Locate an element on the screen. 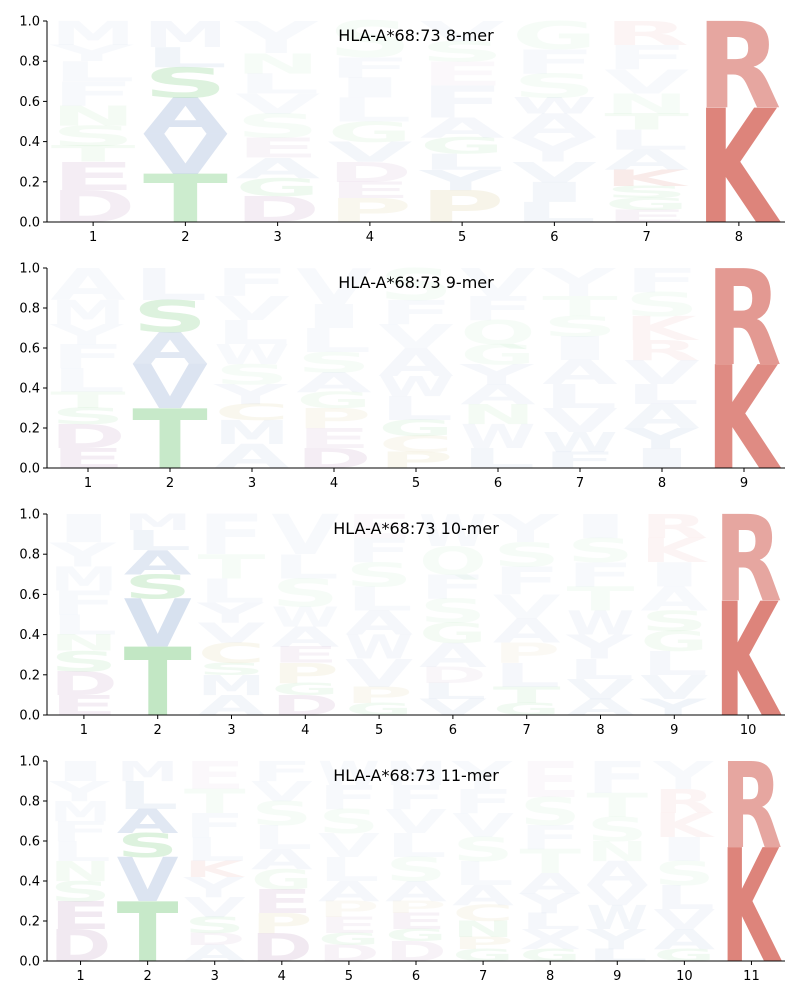  logo-letter-k: K is located at coordinates (743, 420).